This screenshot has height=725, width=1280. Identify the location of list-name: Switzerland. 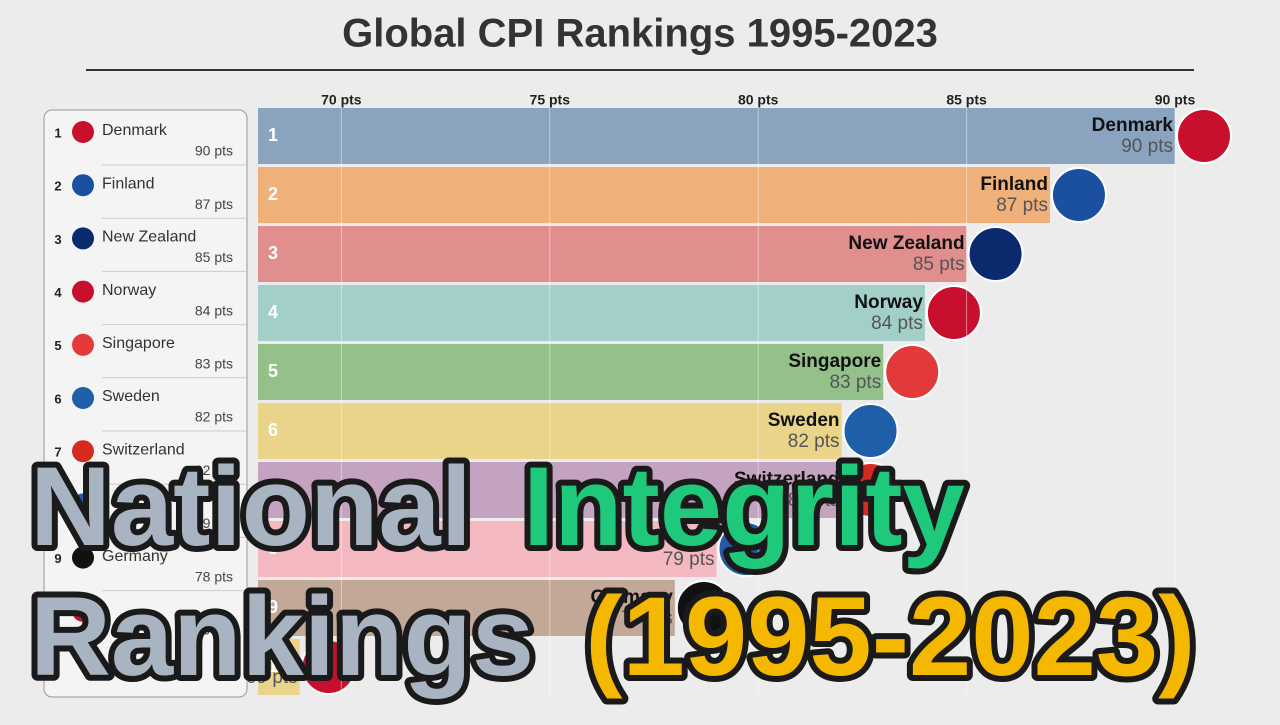
(143, 449).